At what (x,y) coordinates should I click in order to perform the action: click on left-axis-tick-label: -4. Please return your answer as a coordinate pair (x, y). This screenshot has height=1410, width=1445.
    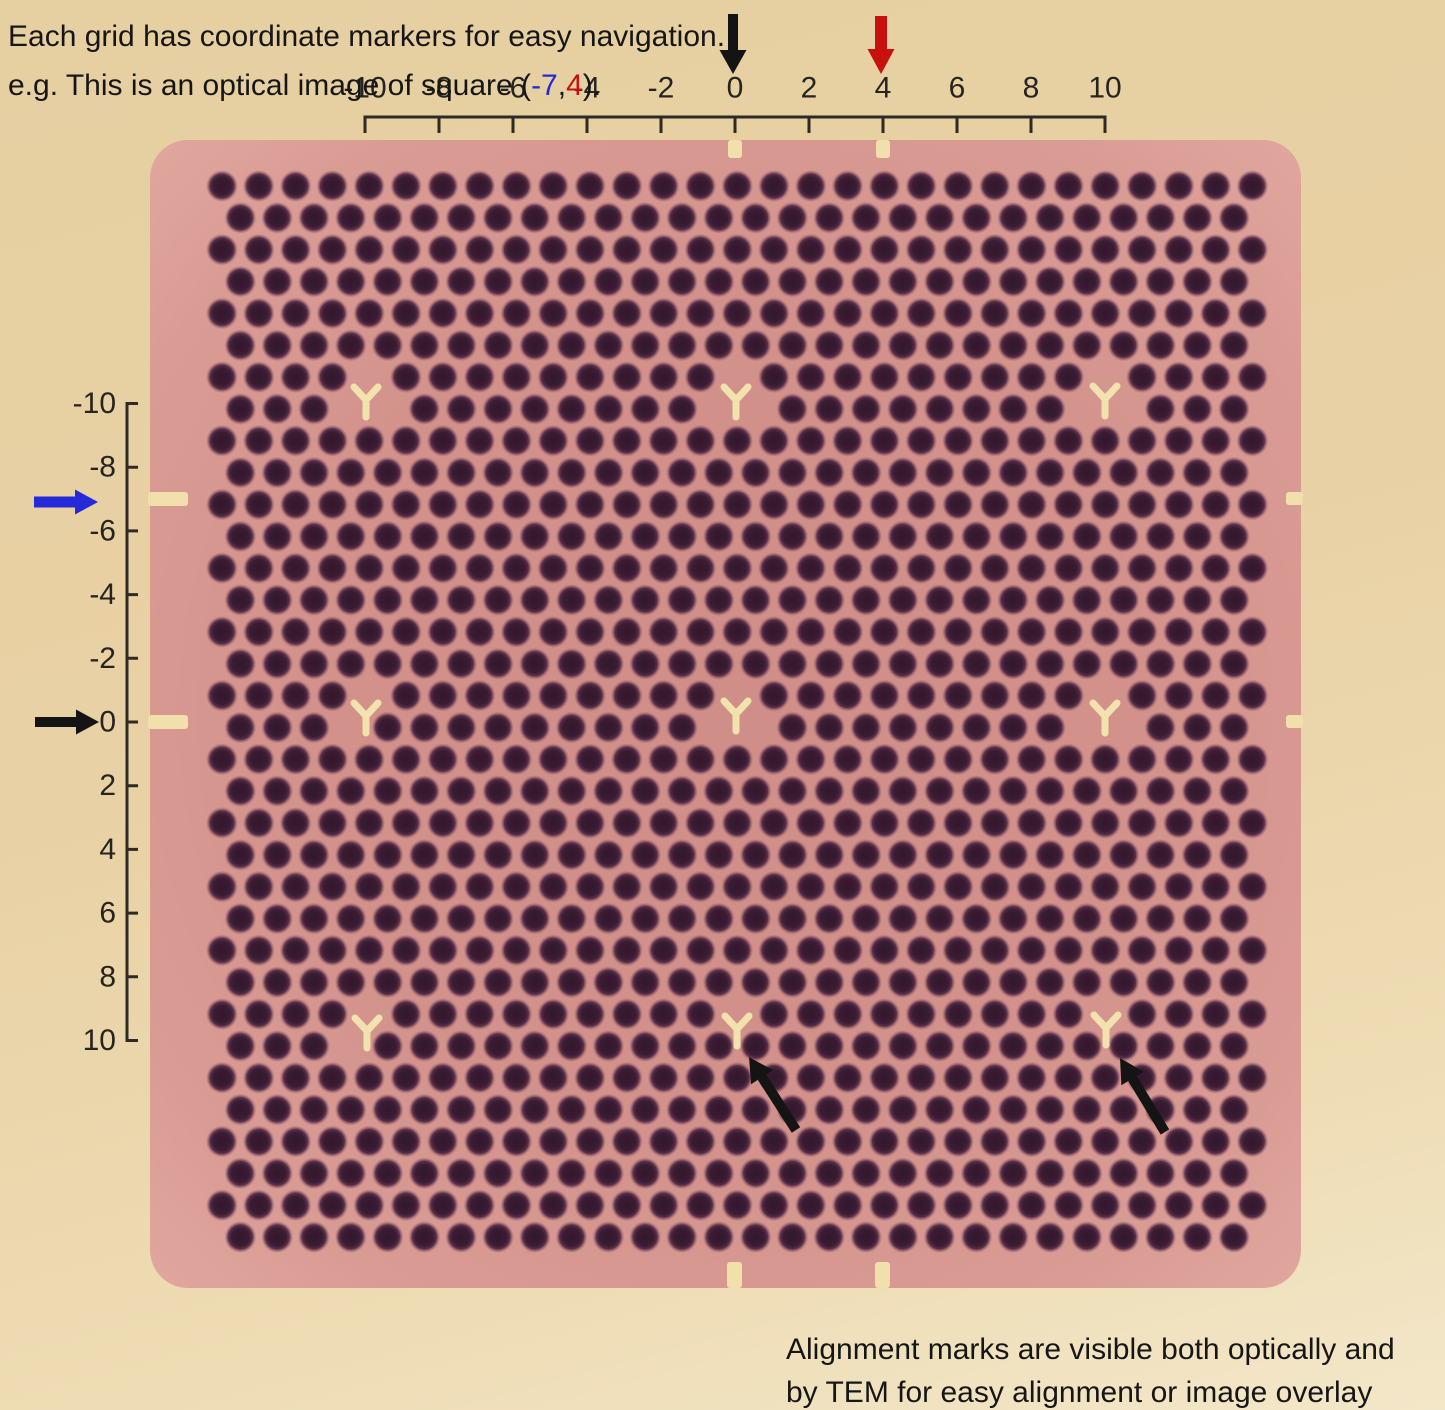
    Looking at the image, I should click on (102, 594).